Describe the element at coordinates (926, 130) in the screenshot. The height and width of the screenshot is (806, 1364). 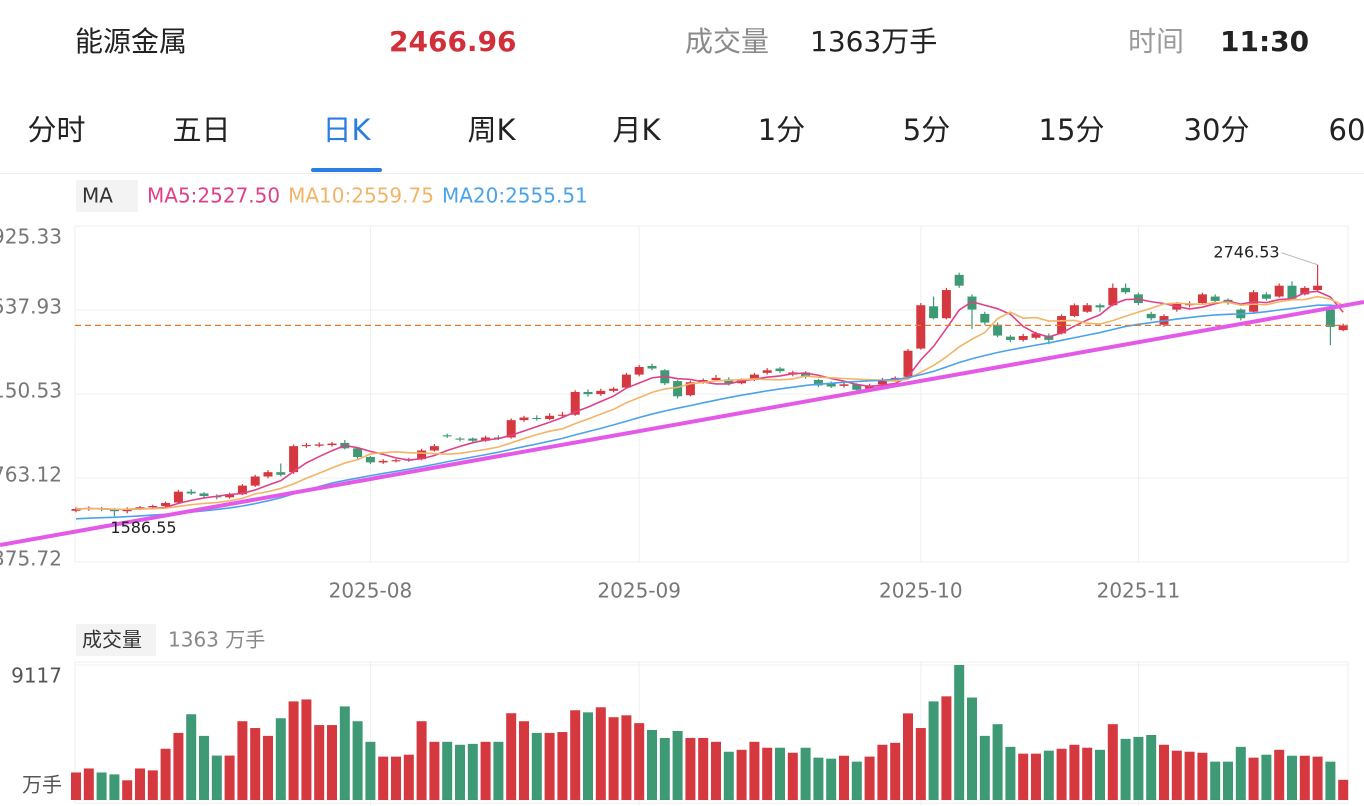
I see `tab: 5分` at that location.